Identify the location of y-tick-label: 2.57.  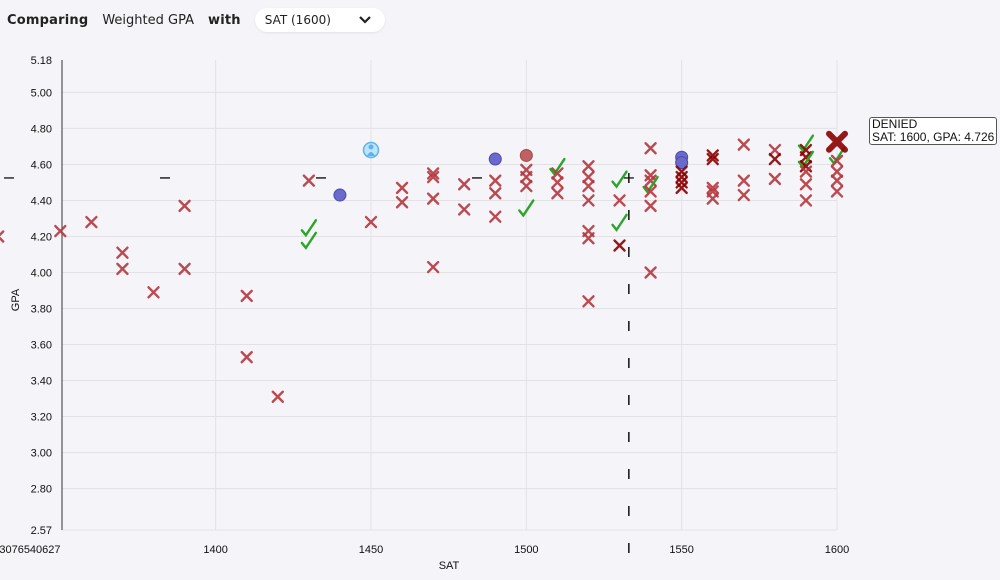
(41, 531).